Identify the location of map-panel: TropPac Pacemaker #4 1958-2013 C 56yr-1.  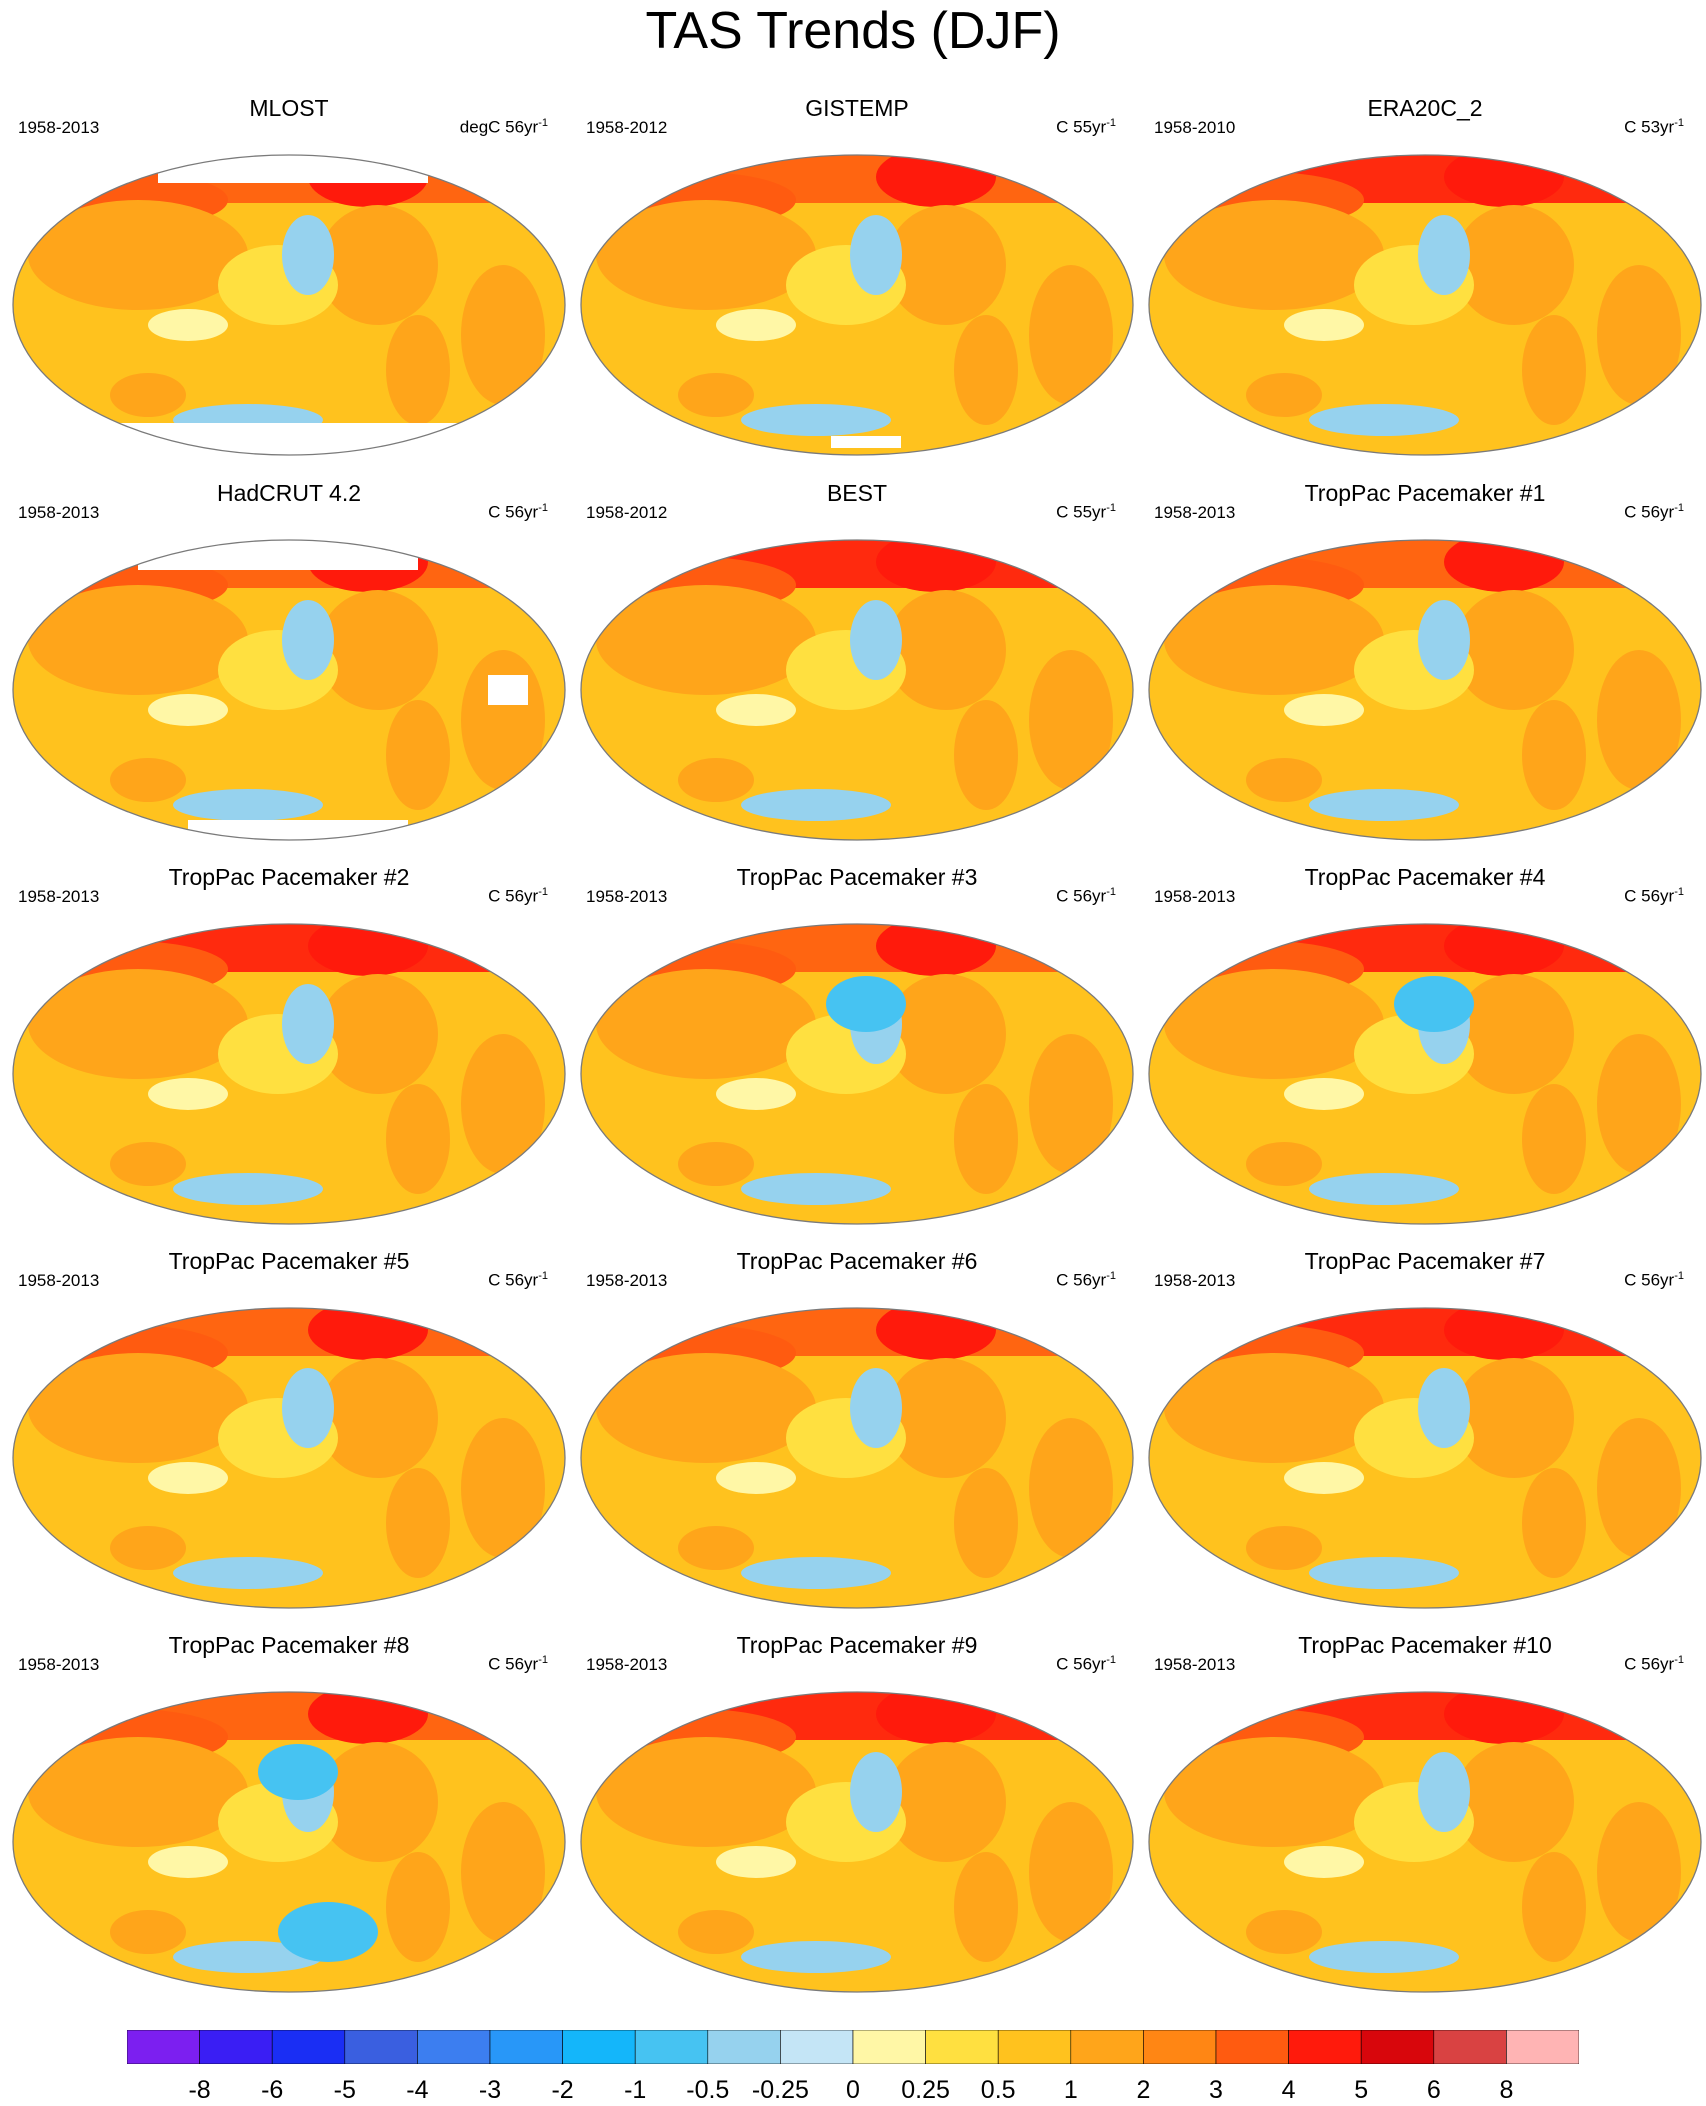
(1425, 1049).